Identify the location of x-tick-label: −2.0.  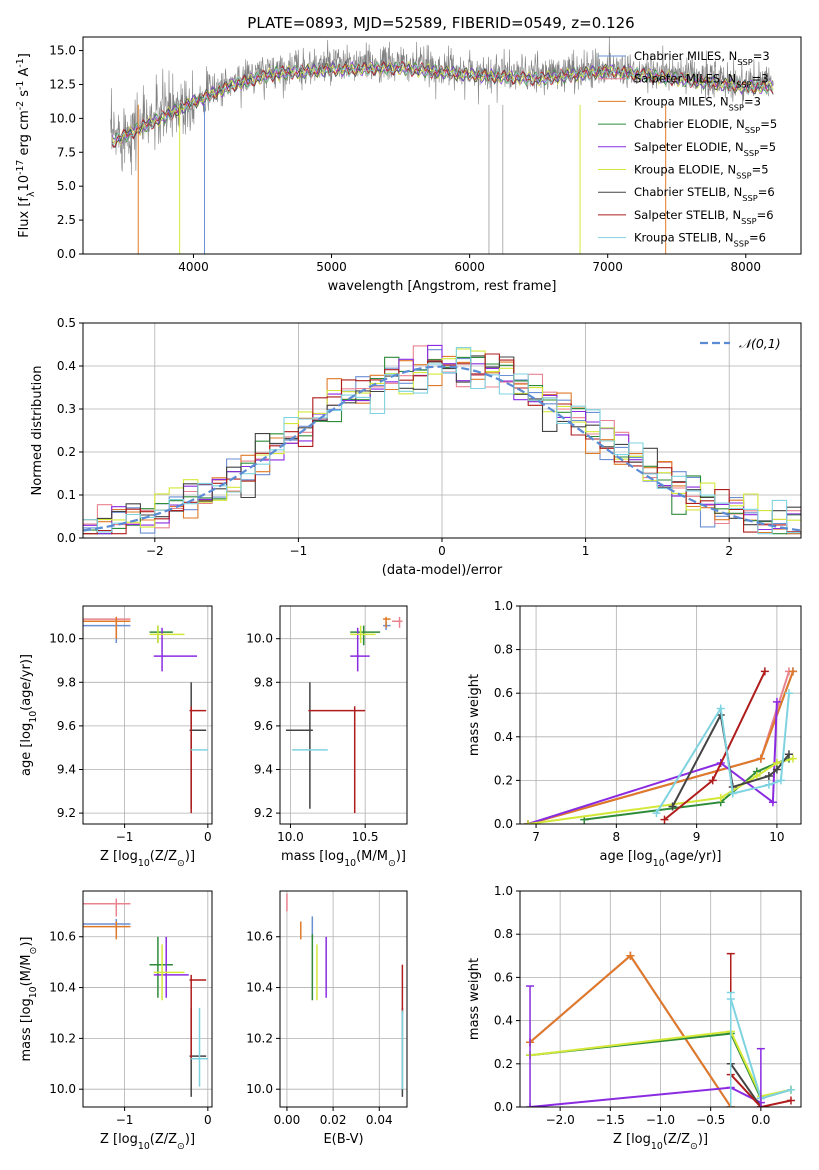
(560, 1120).